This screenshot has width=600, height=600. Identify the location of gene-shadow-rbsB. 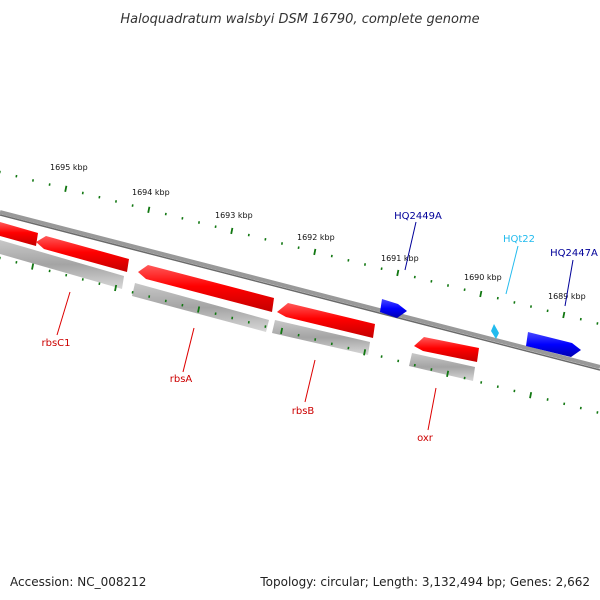
(321, 337).